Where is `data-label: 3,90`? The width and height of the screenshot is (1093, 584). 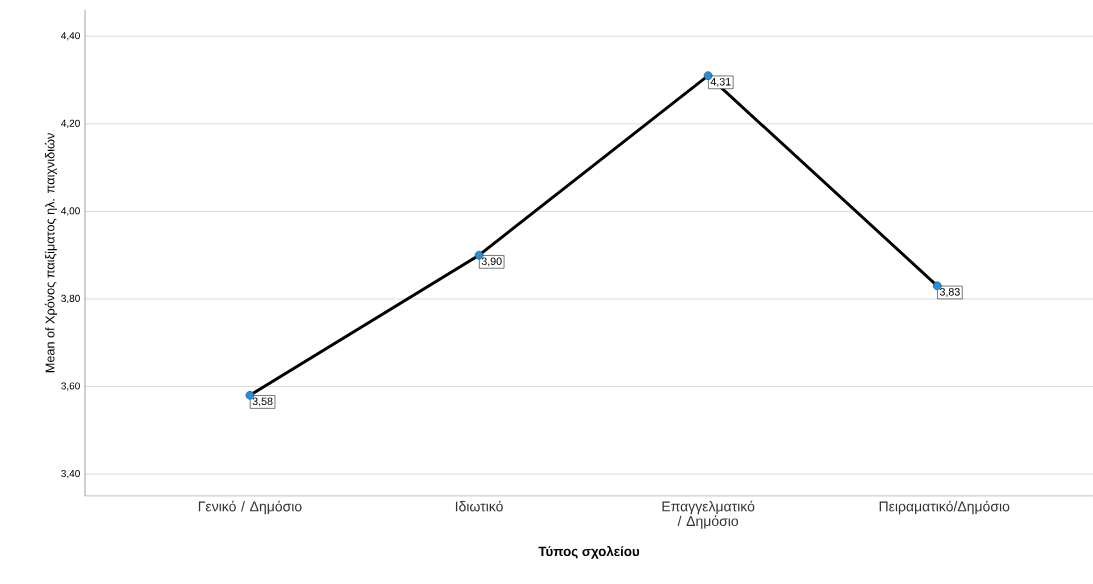 data-label: 3,90 is located at coordinates (491, 262).